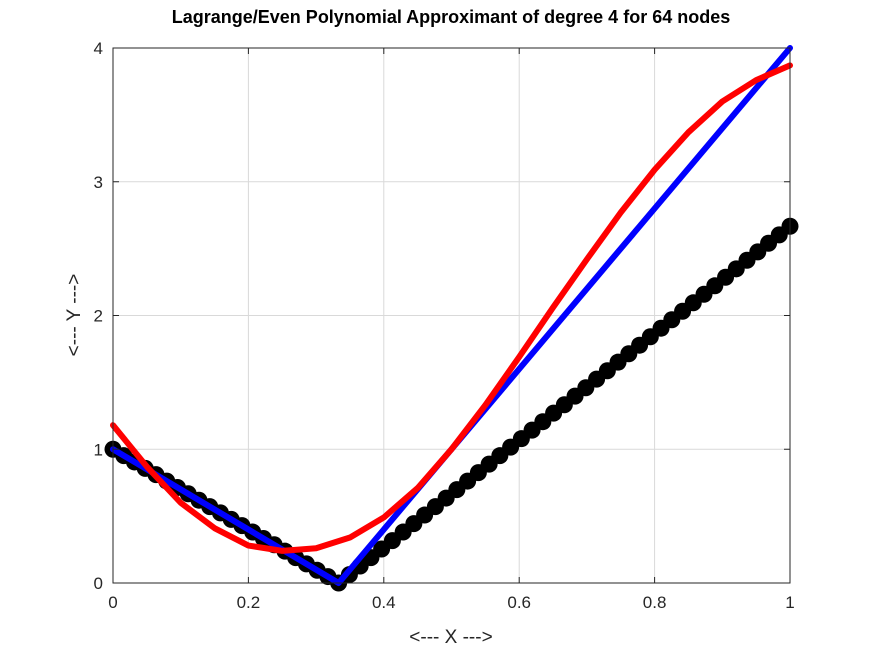 The image size is (873, 655). What do you see at coordinates (98, 182) in the screenshot?
I see `y-tick-label: 3` at bounding box center [98, 182].